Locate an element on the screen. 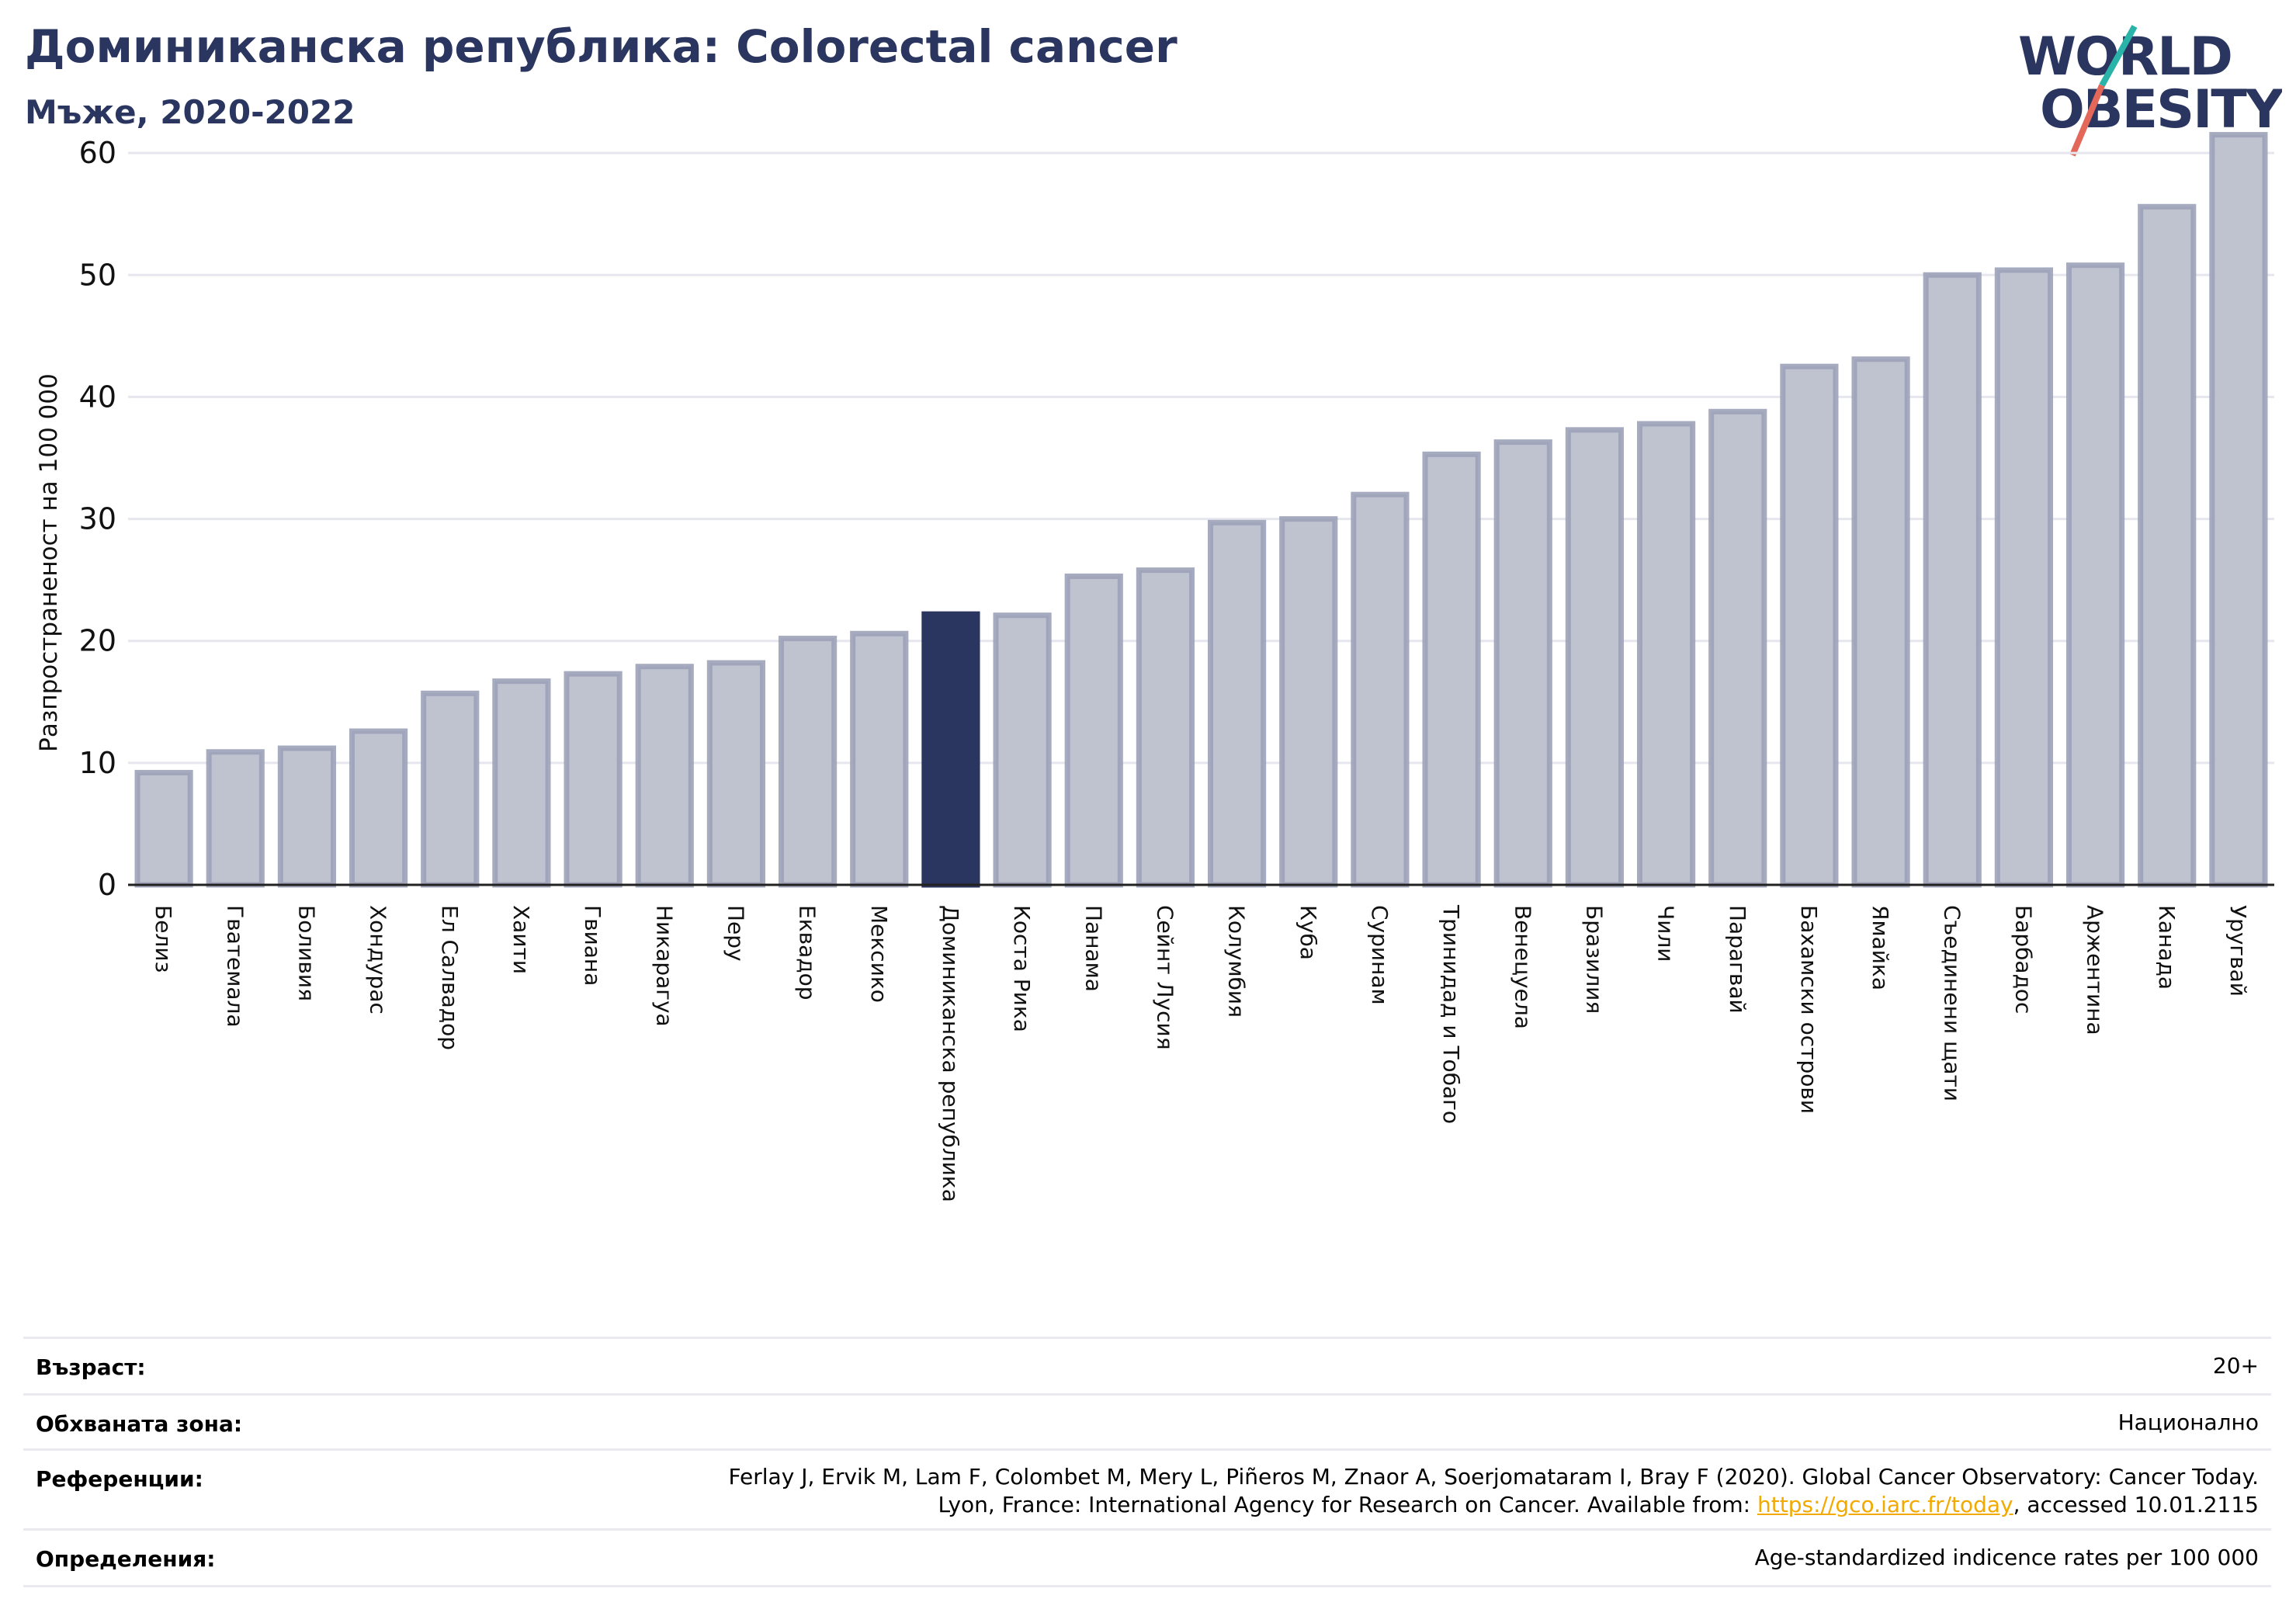 The height and width of the screenshot is (1623, 2296). x-tick-label: Никарагуа is located at coordinates (664, 966).